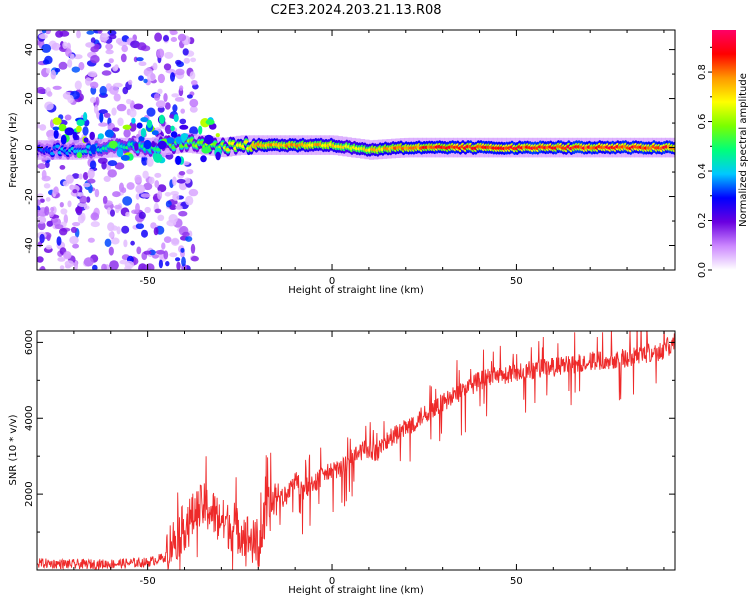 The height and width of the screenshot is (604, 750). Describe the element at coordinates (29, 49) in the screenshot. I see `spectrogram-y-tick-label: 40` at that location.